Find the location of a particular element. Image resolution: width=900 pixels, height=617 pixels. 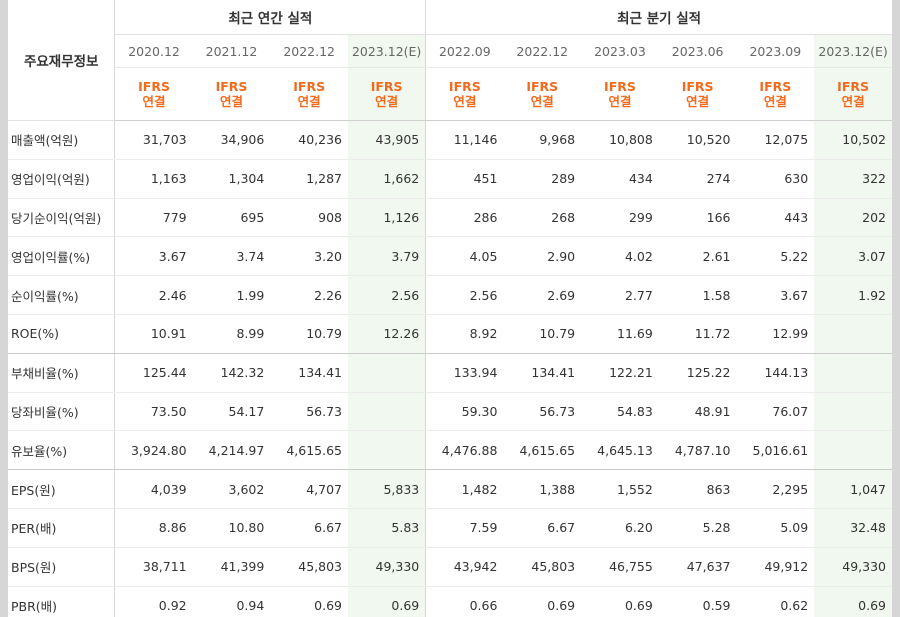

metric-value: 2.69 is located at coordinates (542, 295).